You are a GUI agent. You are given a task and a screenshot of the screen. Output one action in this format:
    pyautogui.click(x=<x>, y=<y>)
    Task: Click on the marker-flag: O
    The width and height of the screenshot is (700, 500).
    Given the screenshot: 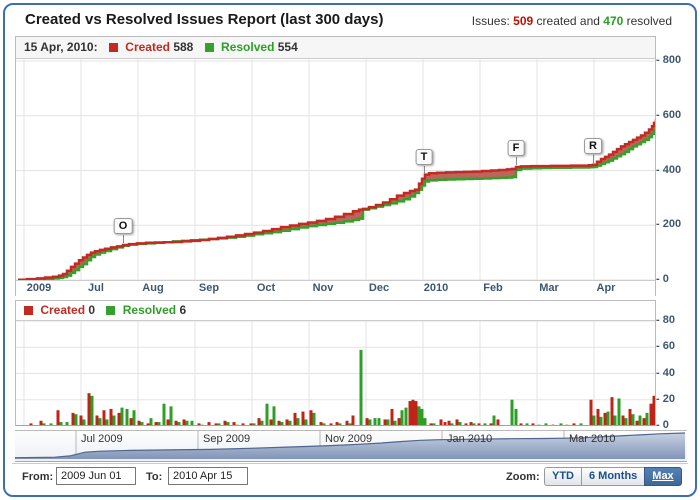 What is the action you would take?
    pyautogui.click(x=123, y=225)
    